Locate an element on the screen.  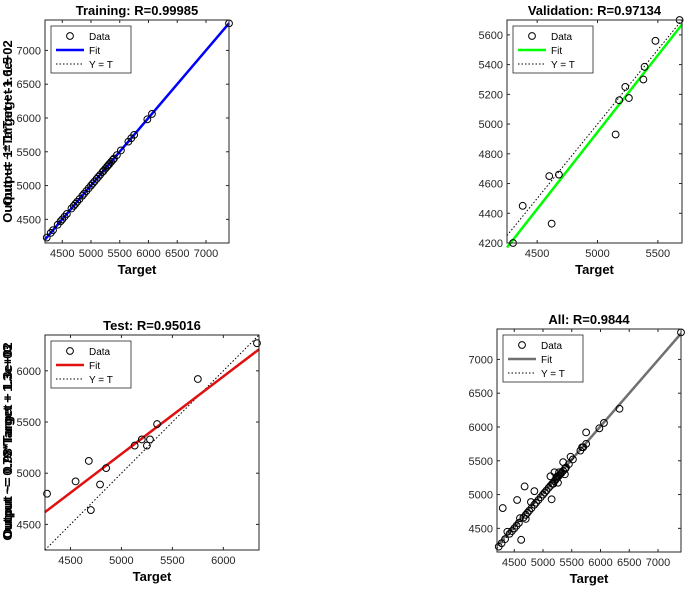
chart-title: Validation: R=0.97134 is located at coordinates (595, 10).